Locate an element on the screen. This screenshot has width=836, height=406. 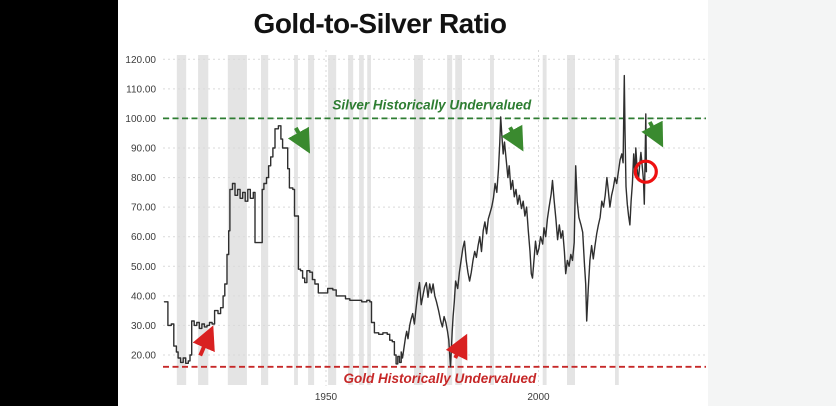
y-tick-label: 100.00 is located at coordinates (140, 119).